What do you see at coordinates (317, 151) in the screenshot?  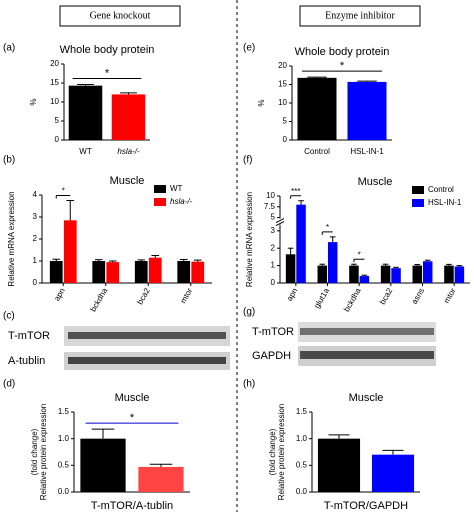 I see `x-tick-label: Control` at bounding box center [317, 151].